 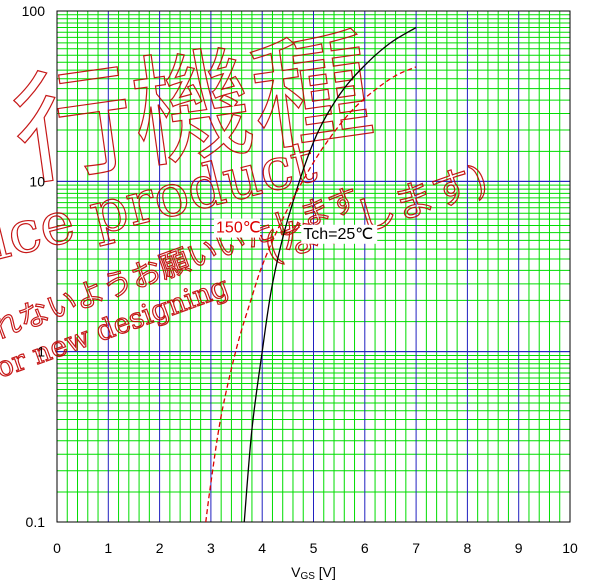 I want to click on y-tick-label: 10, so click(x=37, y=181).